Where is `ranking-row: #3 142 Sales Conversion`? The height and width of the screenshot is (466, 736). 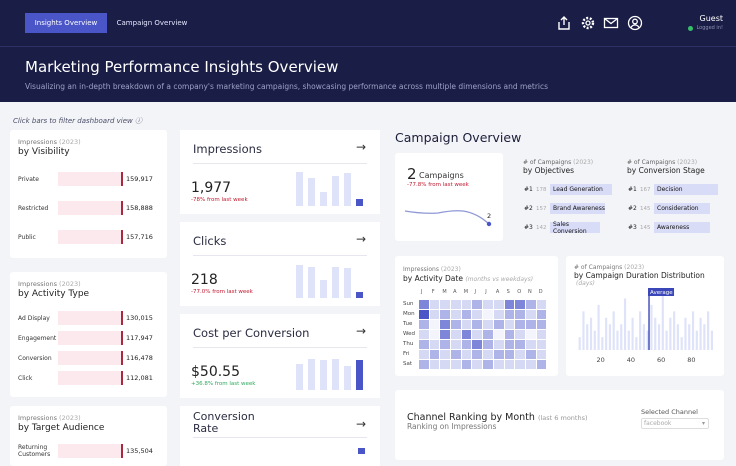 ranking-row: #3 142 Sales Conversion is located at coordinates (562, 228).